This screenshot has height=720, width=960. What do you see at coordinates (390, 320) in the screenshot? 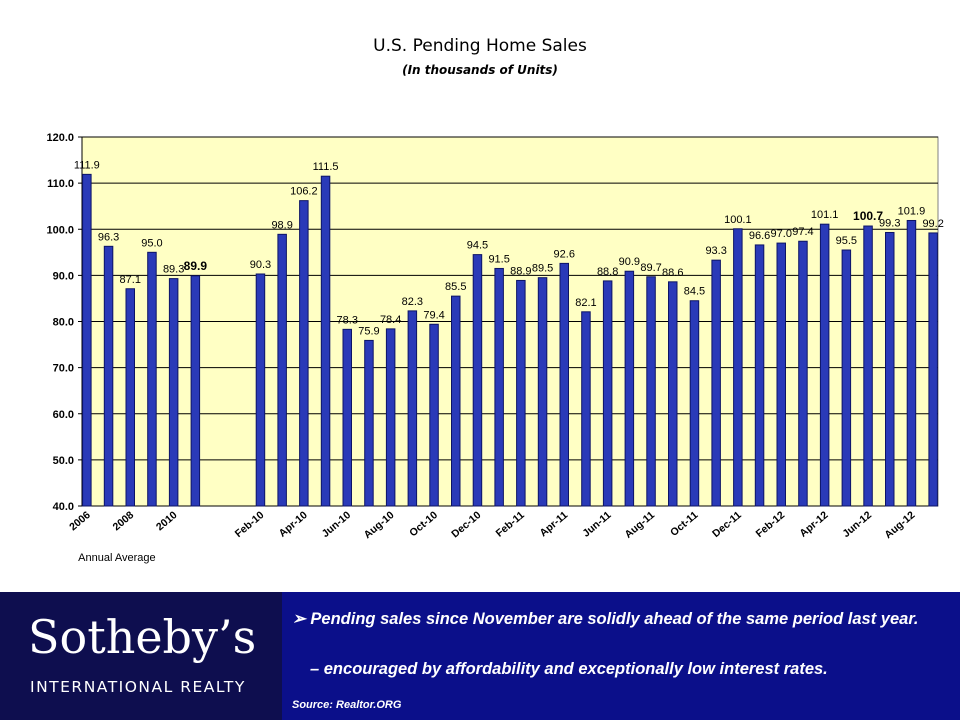
I see `data-label: 78.4` at bounding box center [390, 320].